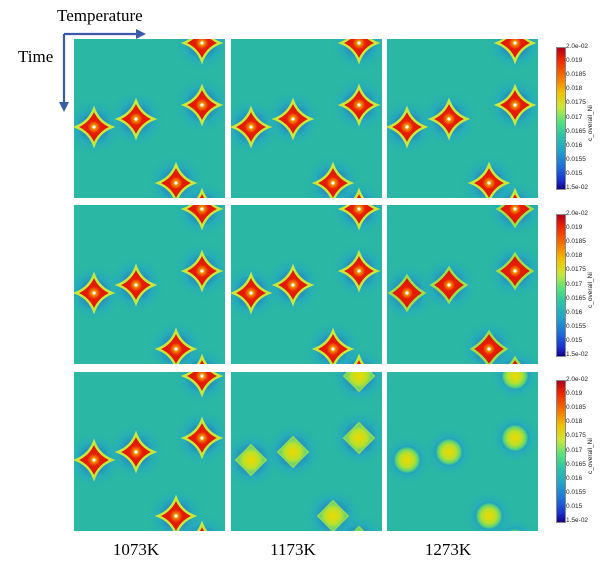  I want to click on panel-r1-c3, so click(462, 118).